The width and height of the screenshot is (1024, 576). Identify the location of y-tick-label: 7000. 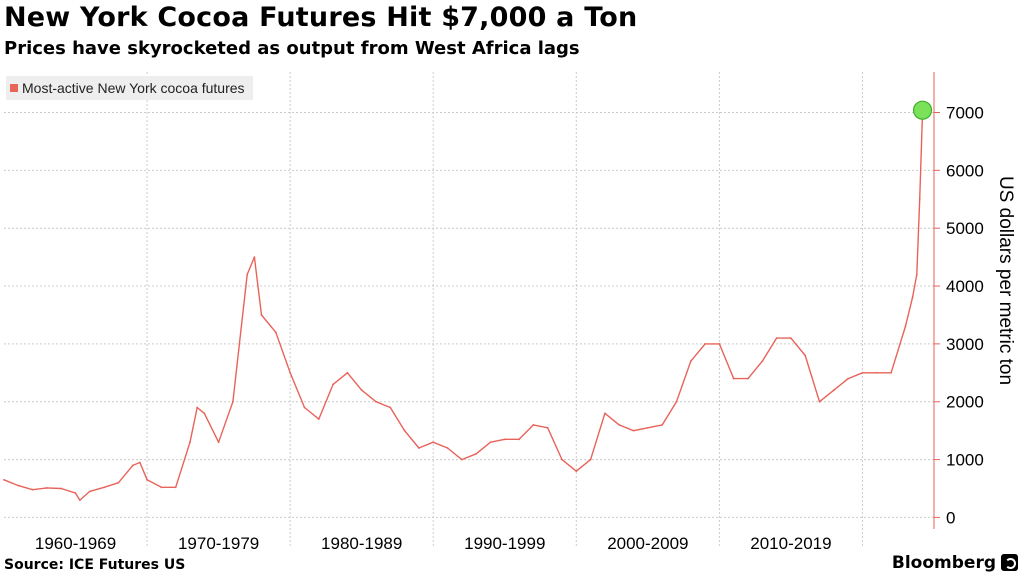
(965, 112).